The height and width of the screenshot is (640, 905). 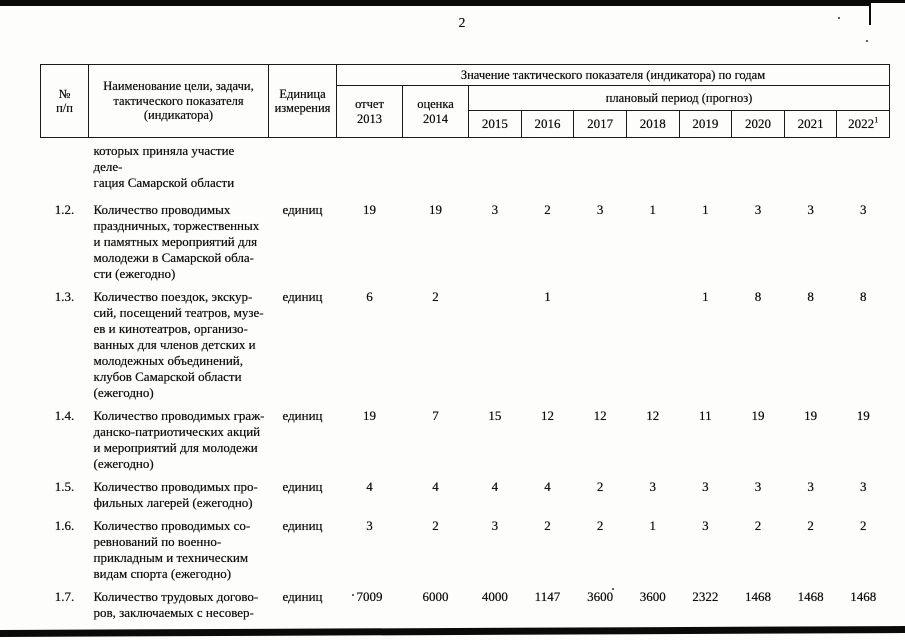 What do you see at coordinates (173, 502) in the screenshot?
I see `indicator-name-line: фильных лагерей (ежегодно)` at bounding box center [173, 502].